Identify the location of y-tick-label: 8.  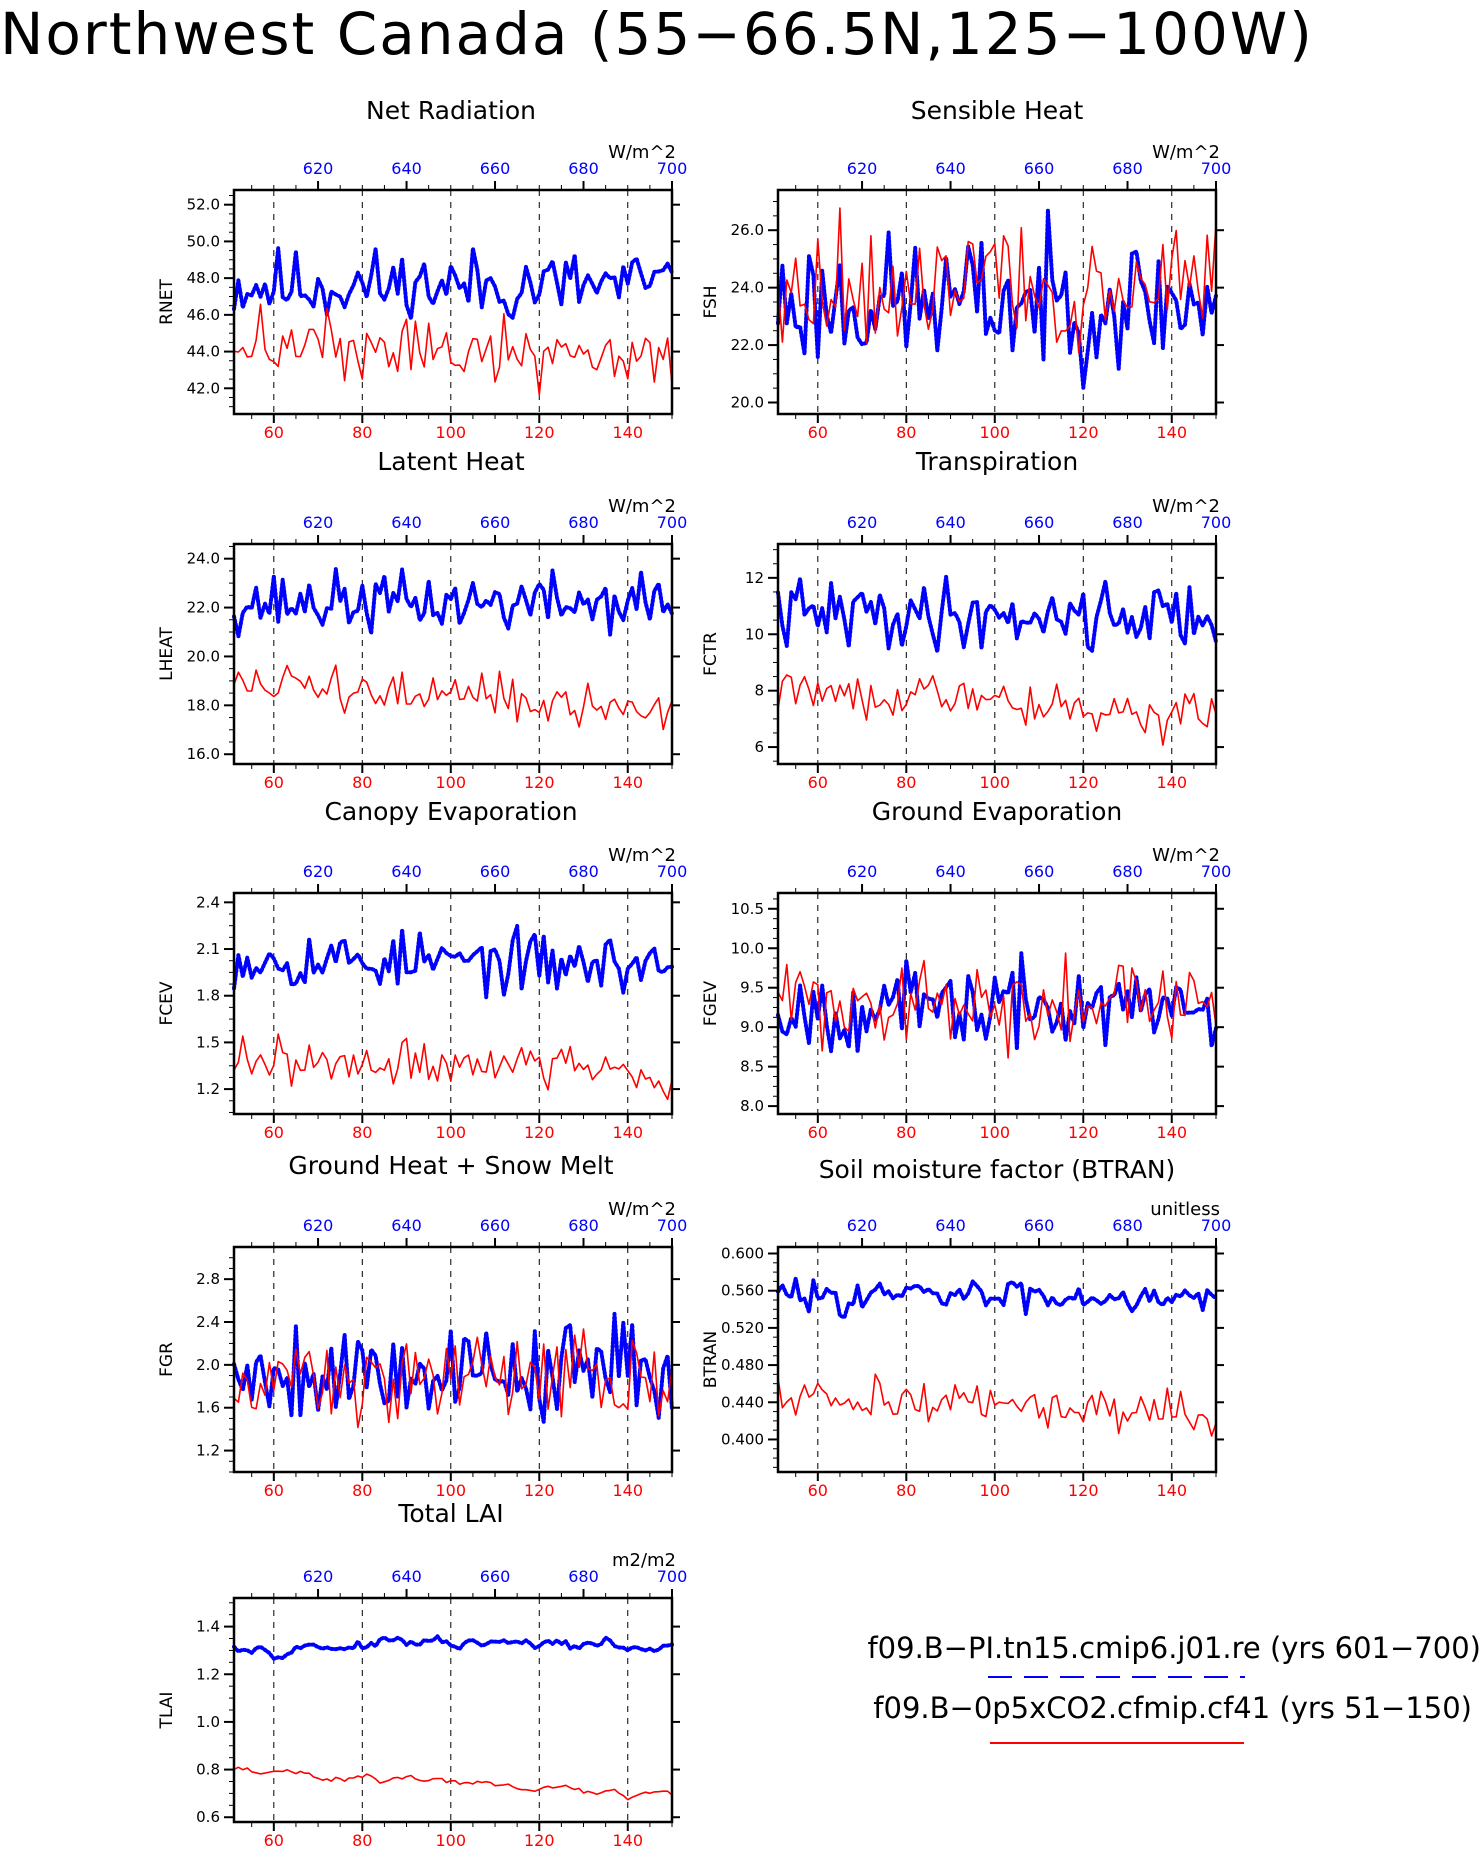
(759, 691).